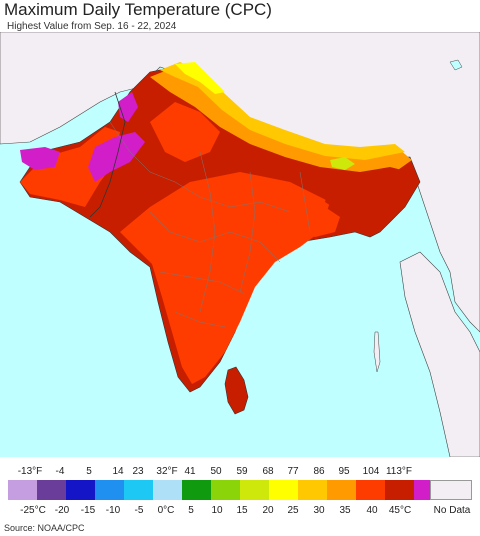 The width and height of the screenshot is (480, 536). What do you see at coordinates (89, 471) in the screenshot?
I see `tick-f-2: 5` at bounding box center [89, 471].